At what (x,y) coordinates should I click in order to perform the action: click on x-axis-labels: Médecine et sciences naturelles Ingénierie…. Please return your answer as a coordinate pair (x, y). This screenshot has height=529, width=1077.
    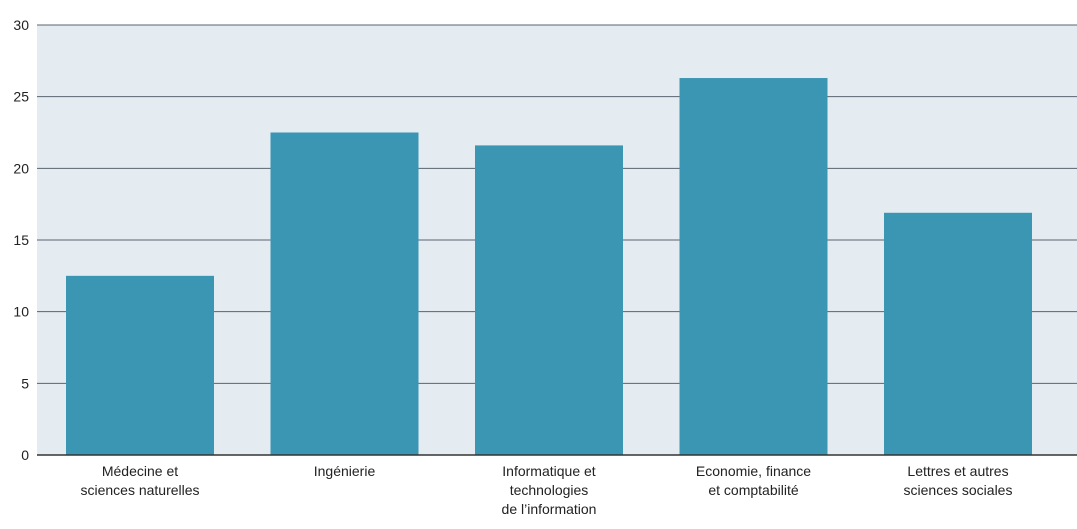
    Looking at the image, I should click on (546, 490).